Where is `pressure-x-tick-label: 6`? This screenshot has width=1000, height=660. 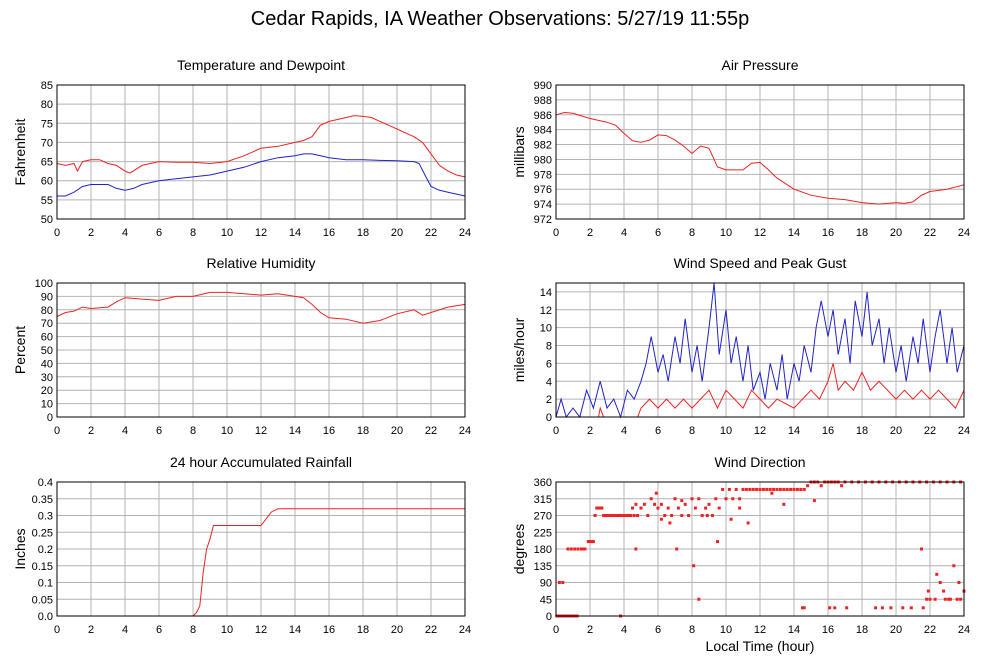 pressure-x-tick-label: 6 is located at coordinates (658, 233).